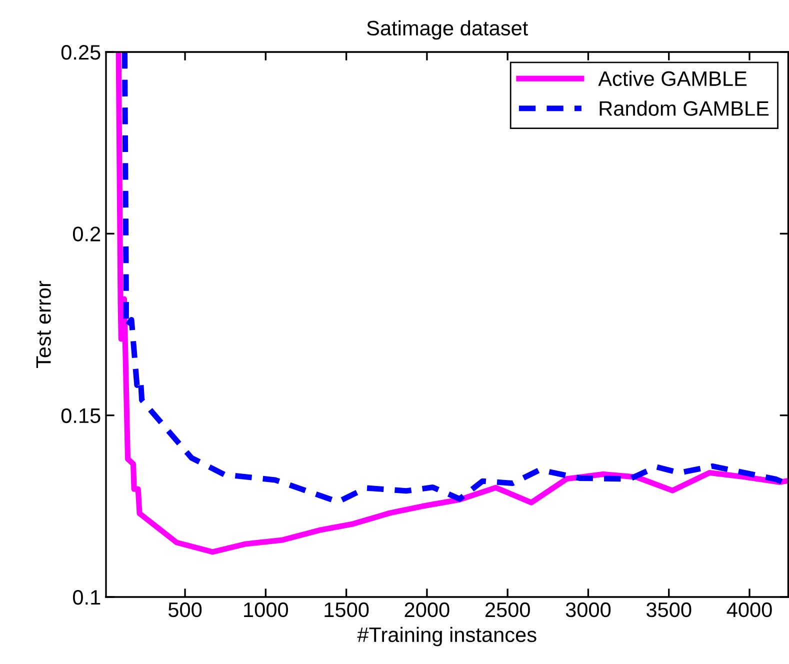  What do you see at coordinates (447, 30) in the screenshot?
I see `chart-title: Satimage dataset` at bounding box center [447, 30].